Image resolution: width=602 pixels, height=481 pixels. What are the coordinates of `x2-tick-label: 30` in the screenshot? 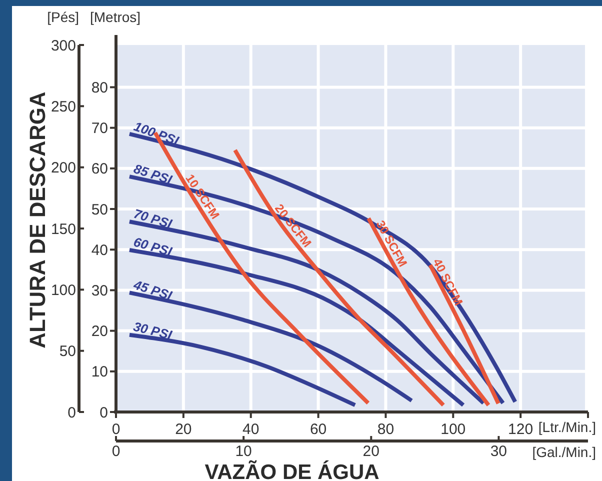 It's located at (499, 451).